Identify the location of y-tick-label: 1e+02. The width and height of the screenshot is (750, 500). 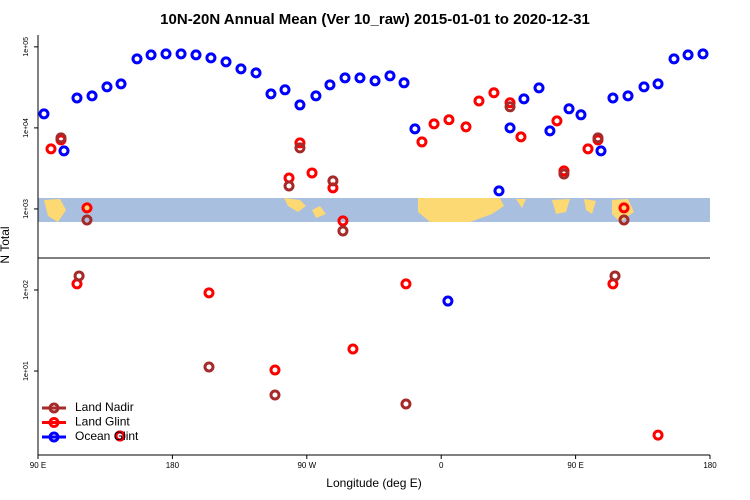
(26, 290).